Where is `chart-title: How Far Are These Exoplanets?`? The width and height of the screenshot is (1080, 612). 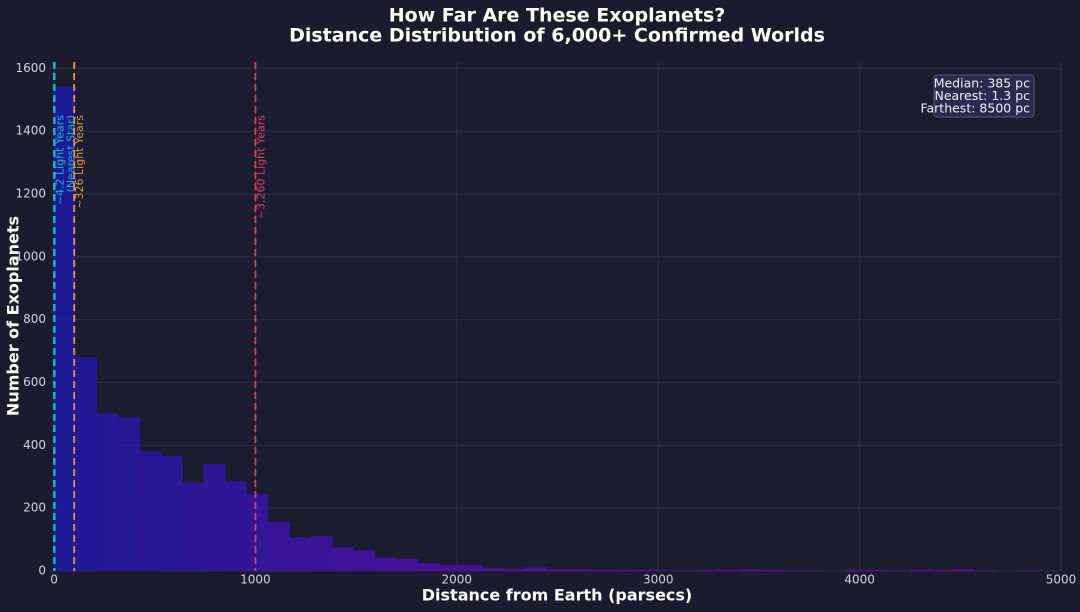 chart-title: How Far Are These Exoplanets? is located at coordinates (557, 16).